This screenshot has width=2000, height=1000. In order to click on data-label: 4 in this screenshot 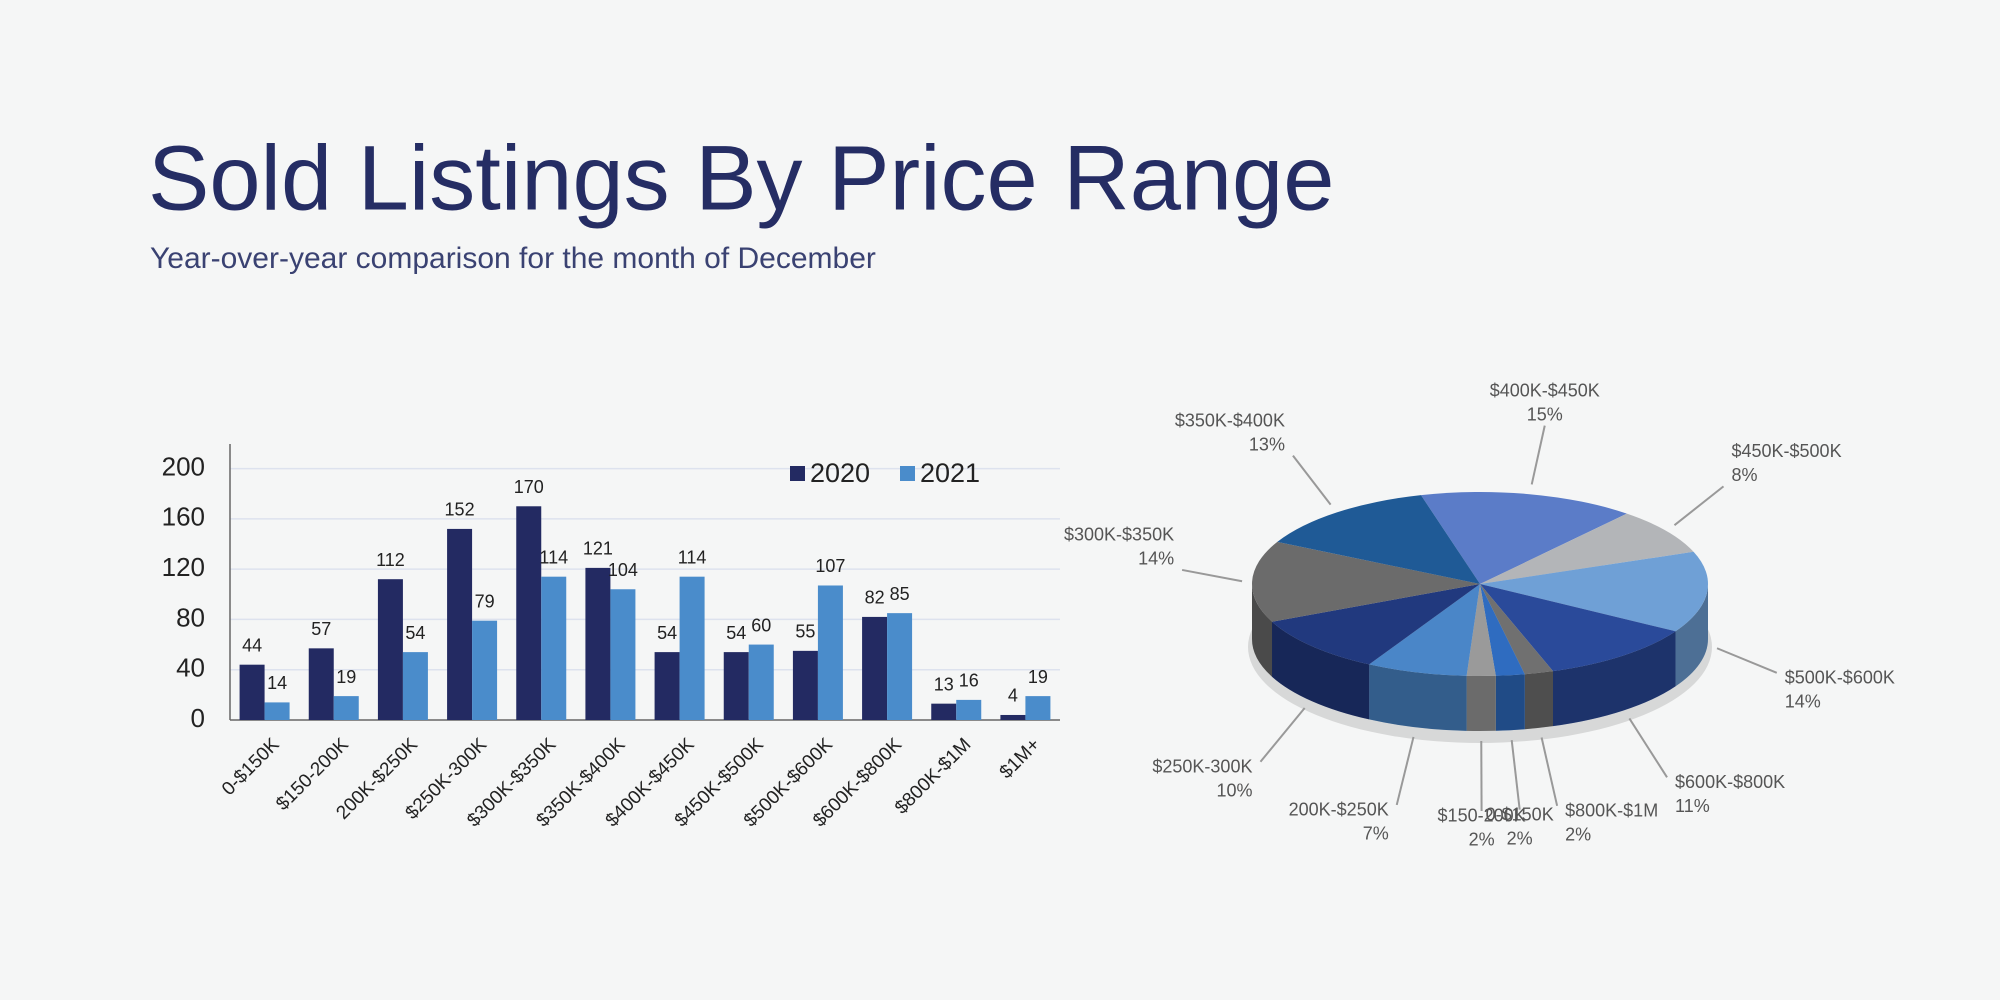, I will do `click(1013, 696)`.